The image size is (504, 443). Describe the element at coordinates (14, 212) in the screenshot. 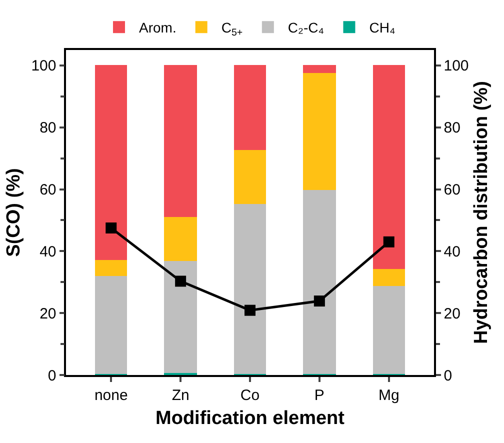

I see `y-axis-title: S(CO) (%)` at that location.